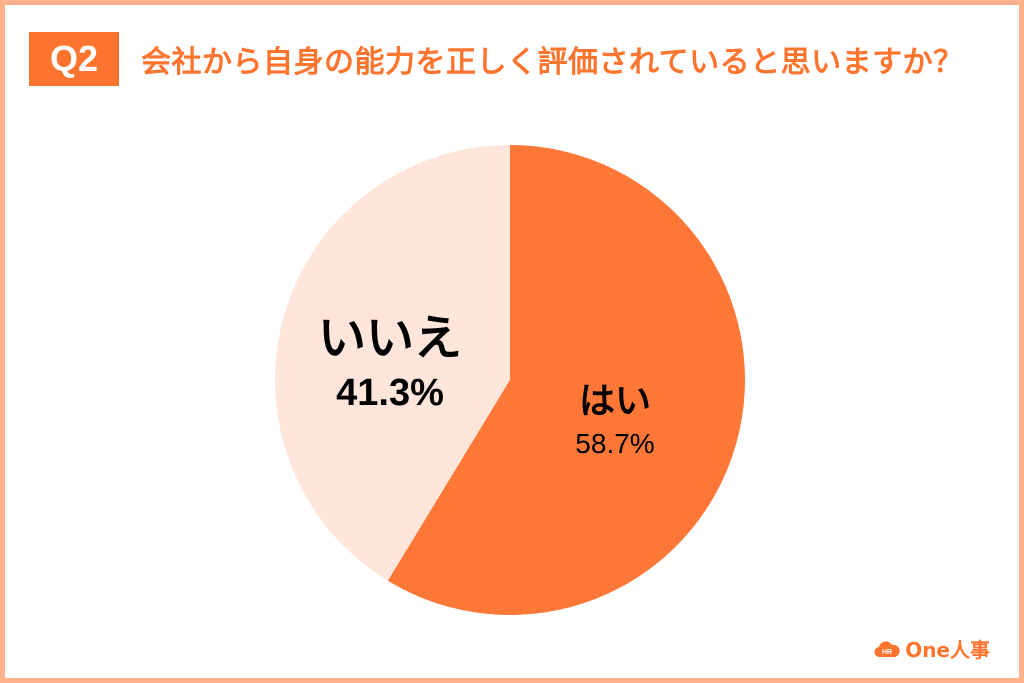 This screenshot has width=1024, height=683. What do you see at coordinates (390, 393) in the screenshot?
I see `slice-value-no: 41.3%` at bounding box center [390, 393].